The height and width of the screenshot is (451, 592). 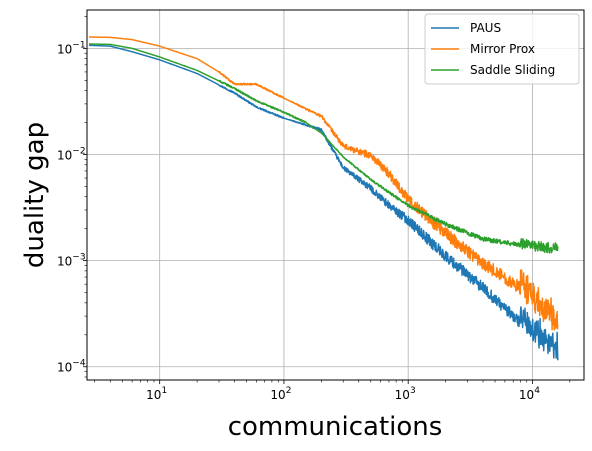 I want to click on y-tick-label: 10⁻¹, so click(x=71, y=48).